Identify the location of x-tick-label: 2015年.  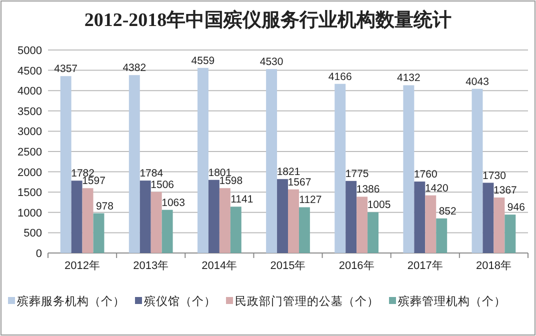
(288, 266).